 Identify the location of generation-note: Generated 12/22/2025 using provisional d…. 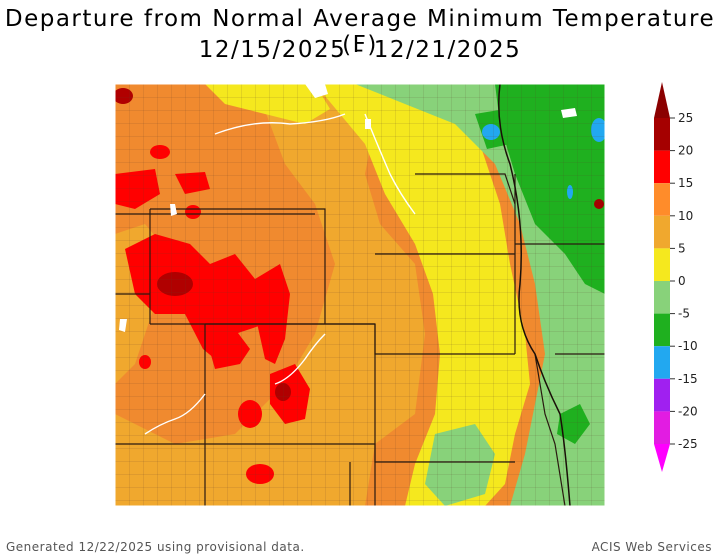
(155, 547).